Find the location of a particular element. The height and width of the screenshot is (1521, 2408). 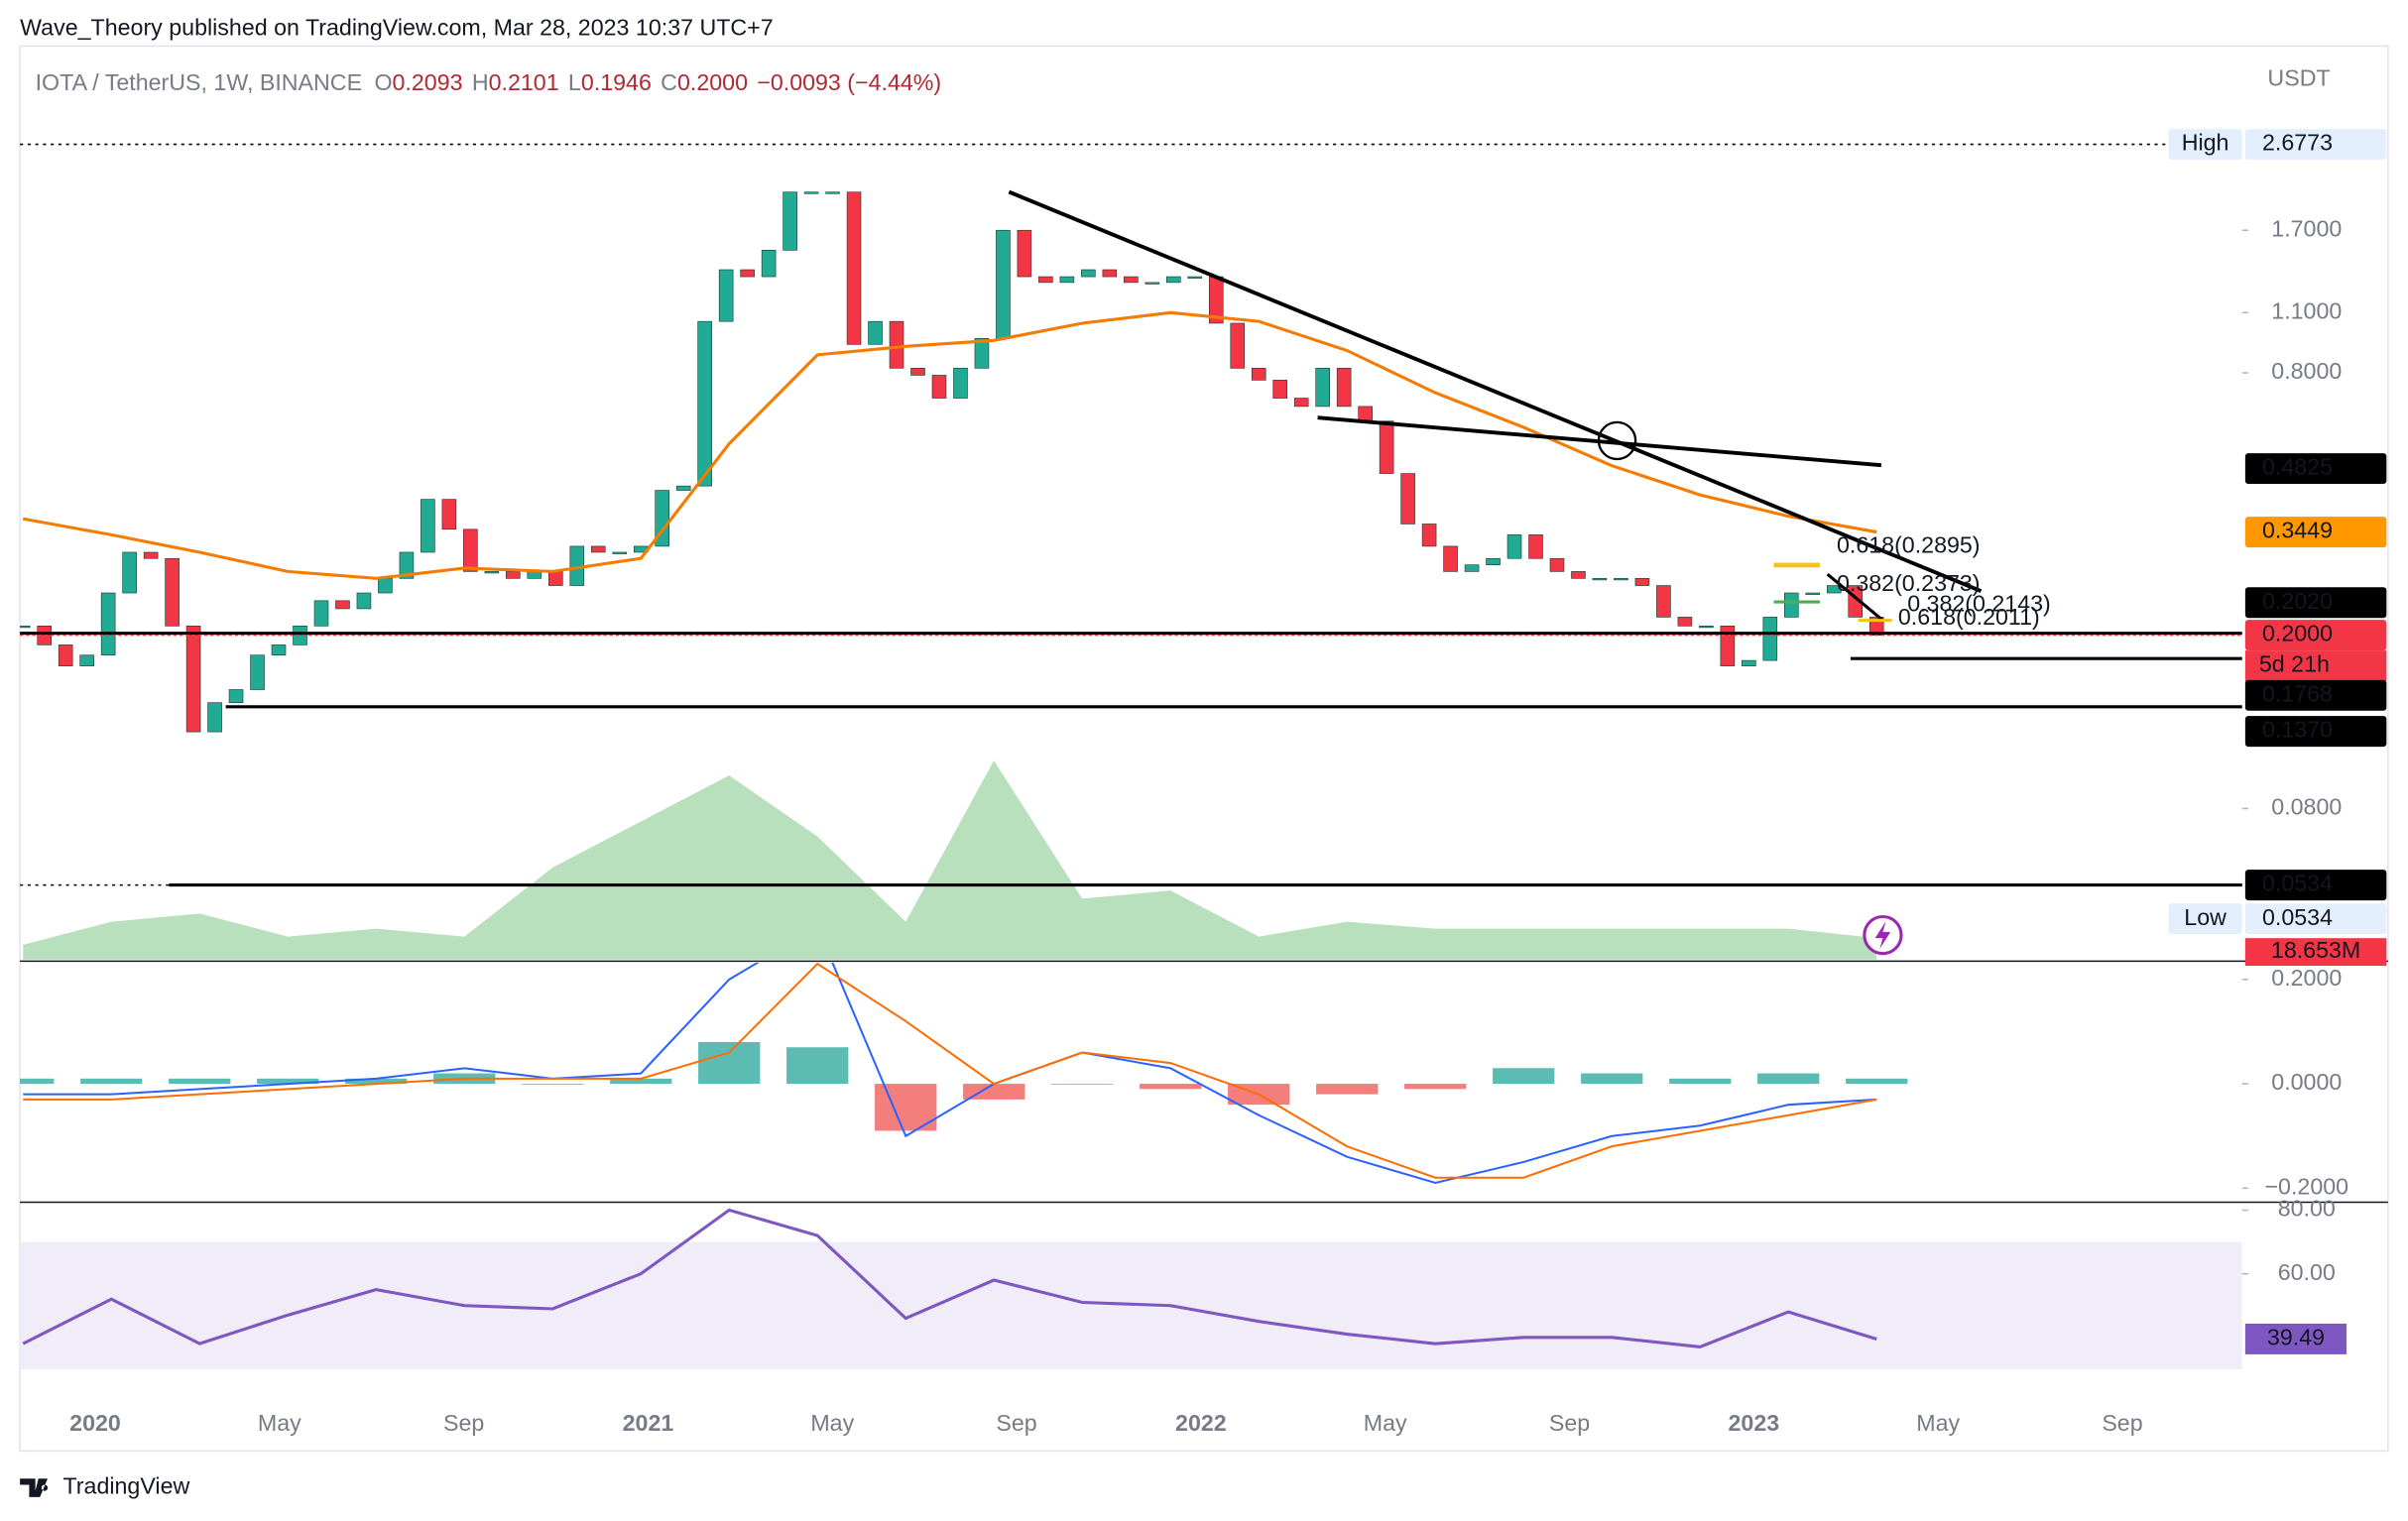

tag-caption: High is located at coordinates (2205, 143).